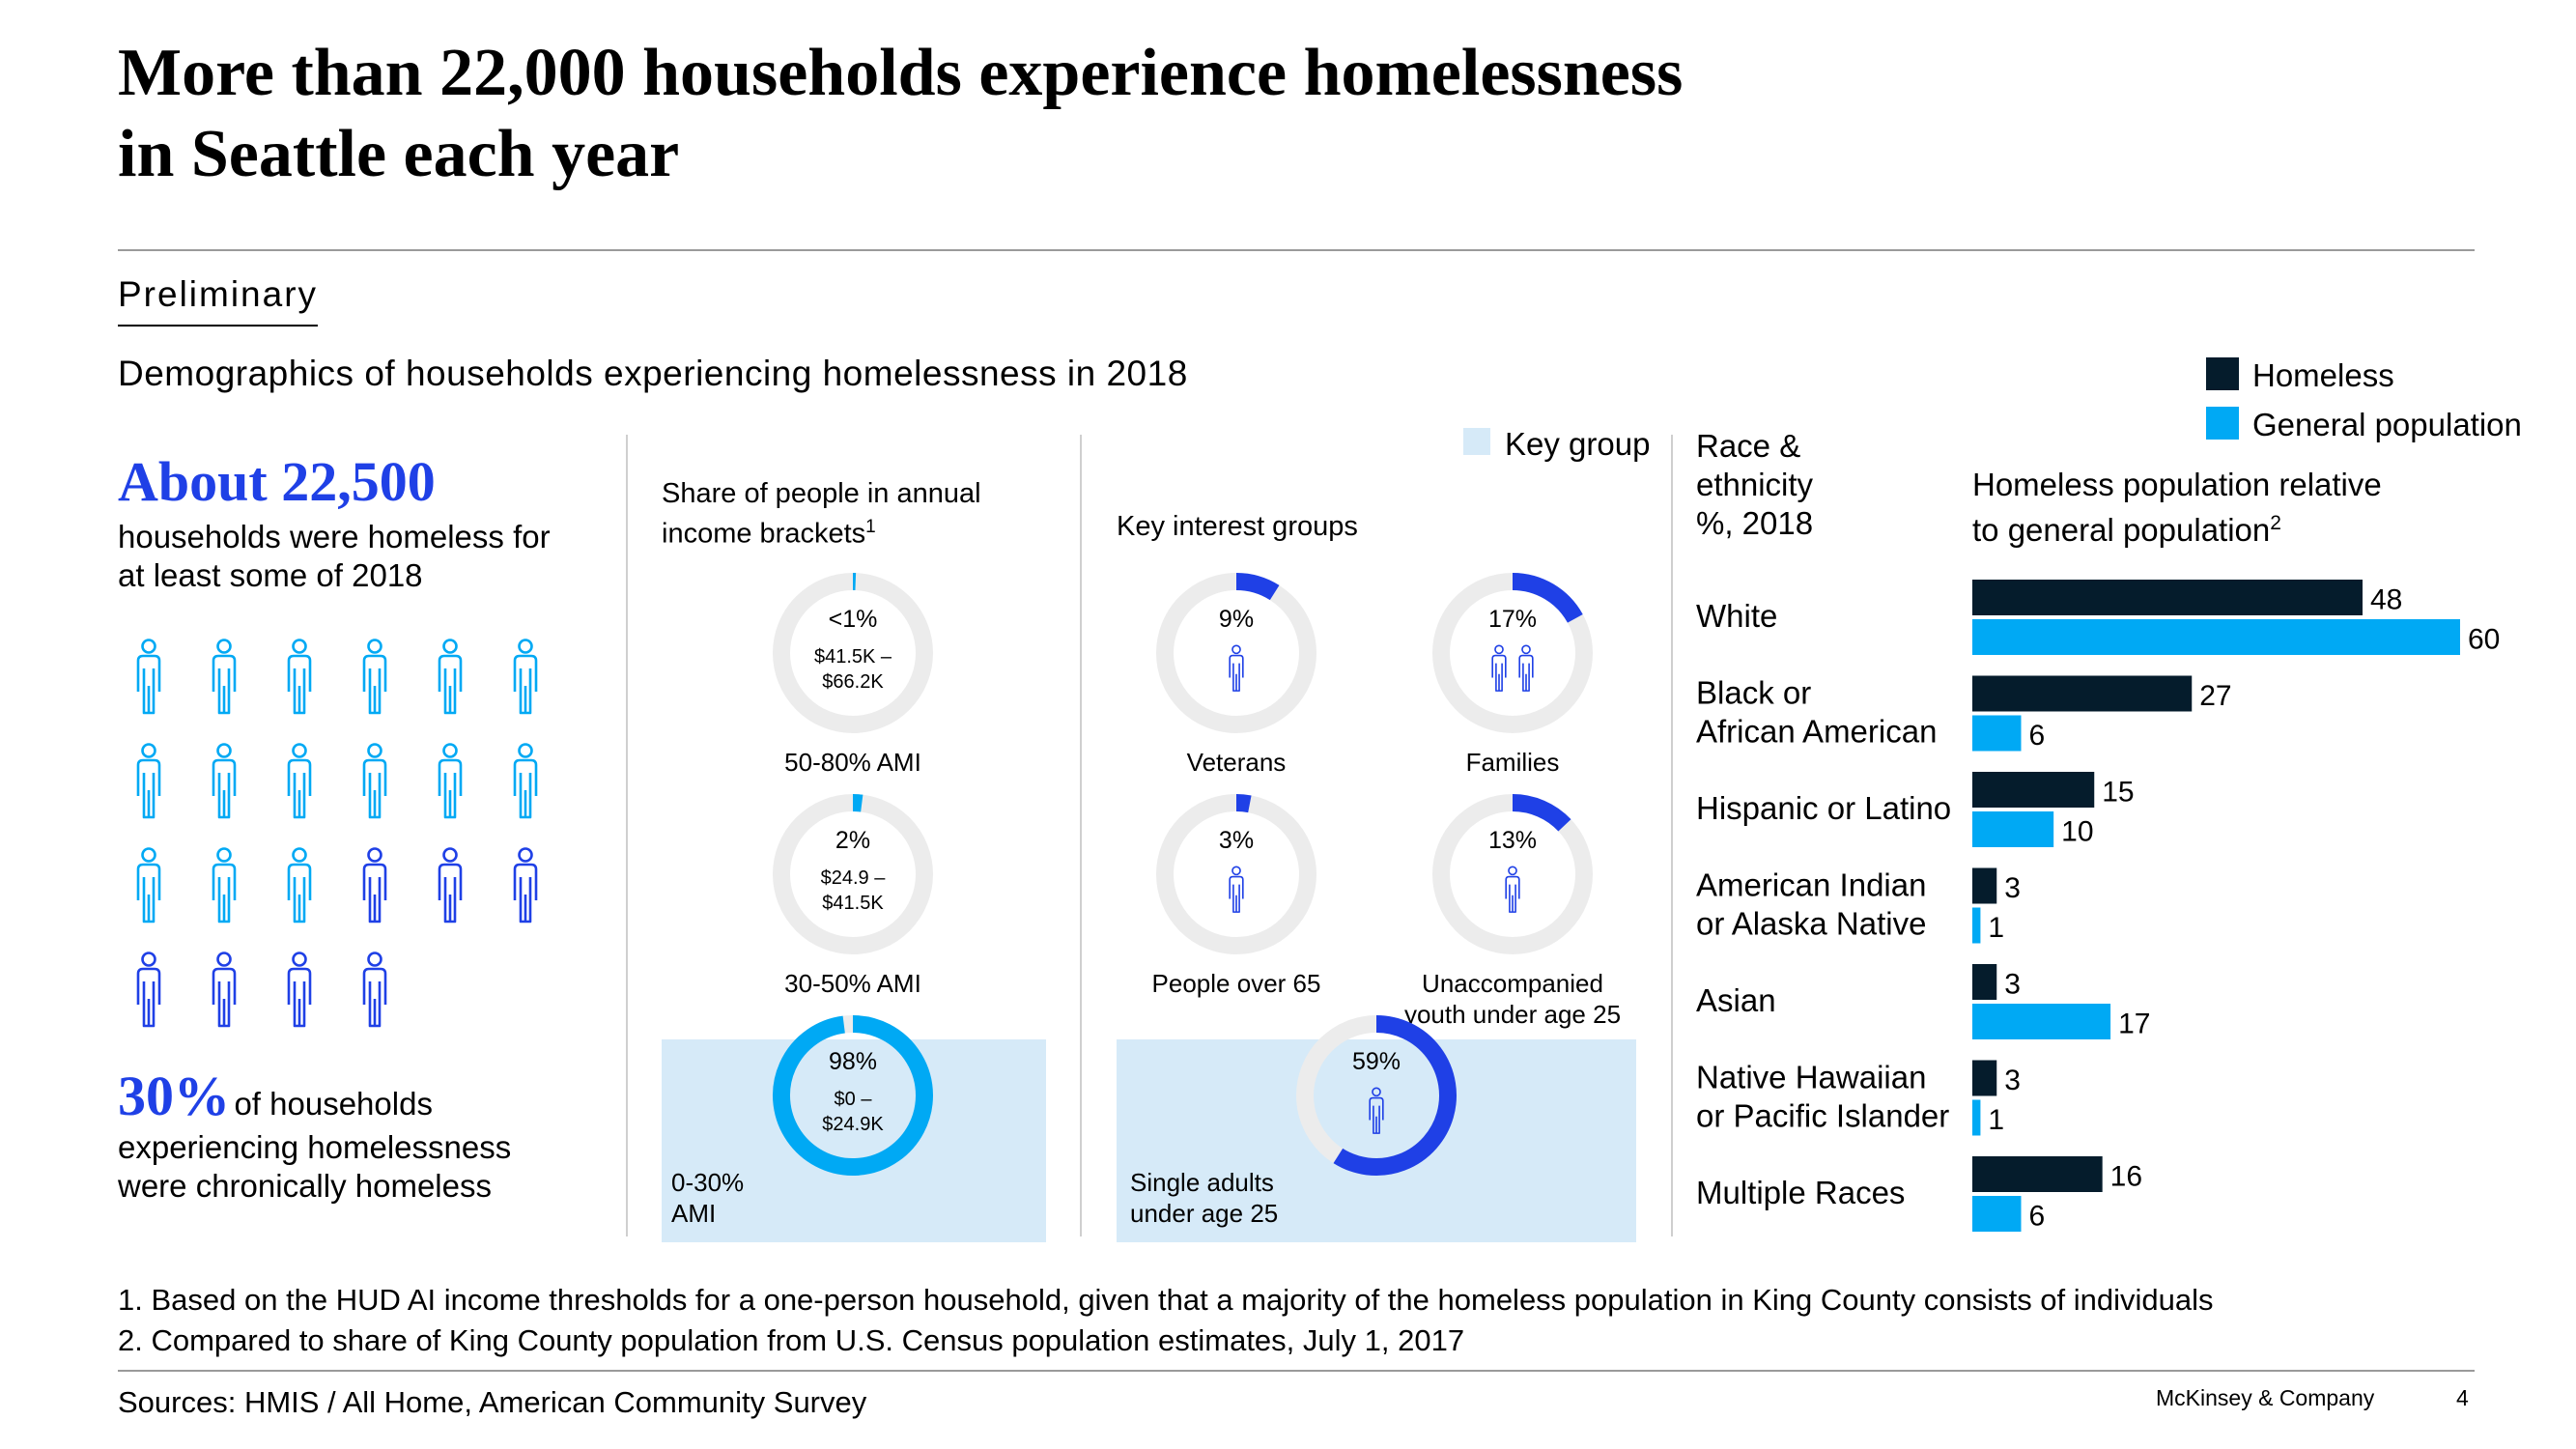  Describe the element at coordinates (1296, 1371) in the screenshot. I see `footer-divider` at that location.